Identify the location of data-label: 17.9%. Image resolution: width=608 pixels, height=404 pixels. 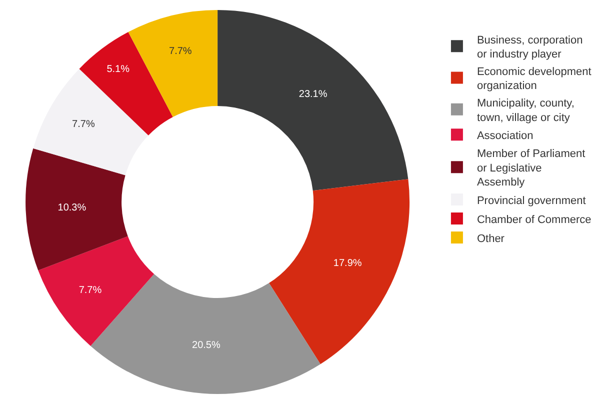
(347, 264).